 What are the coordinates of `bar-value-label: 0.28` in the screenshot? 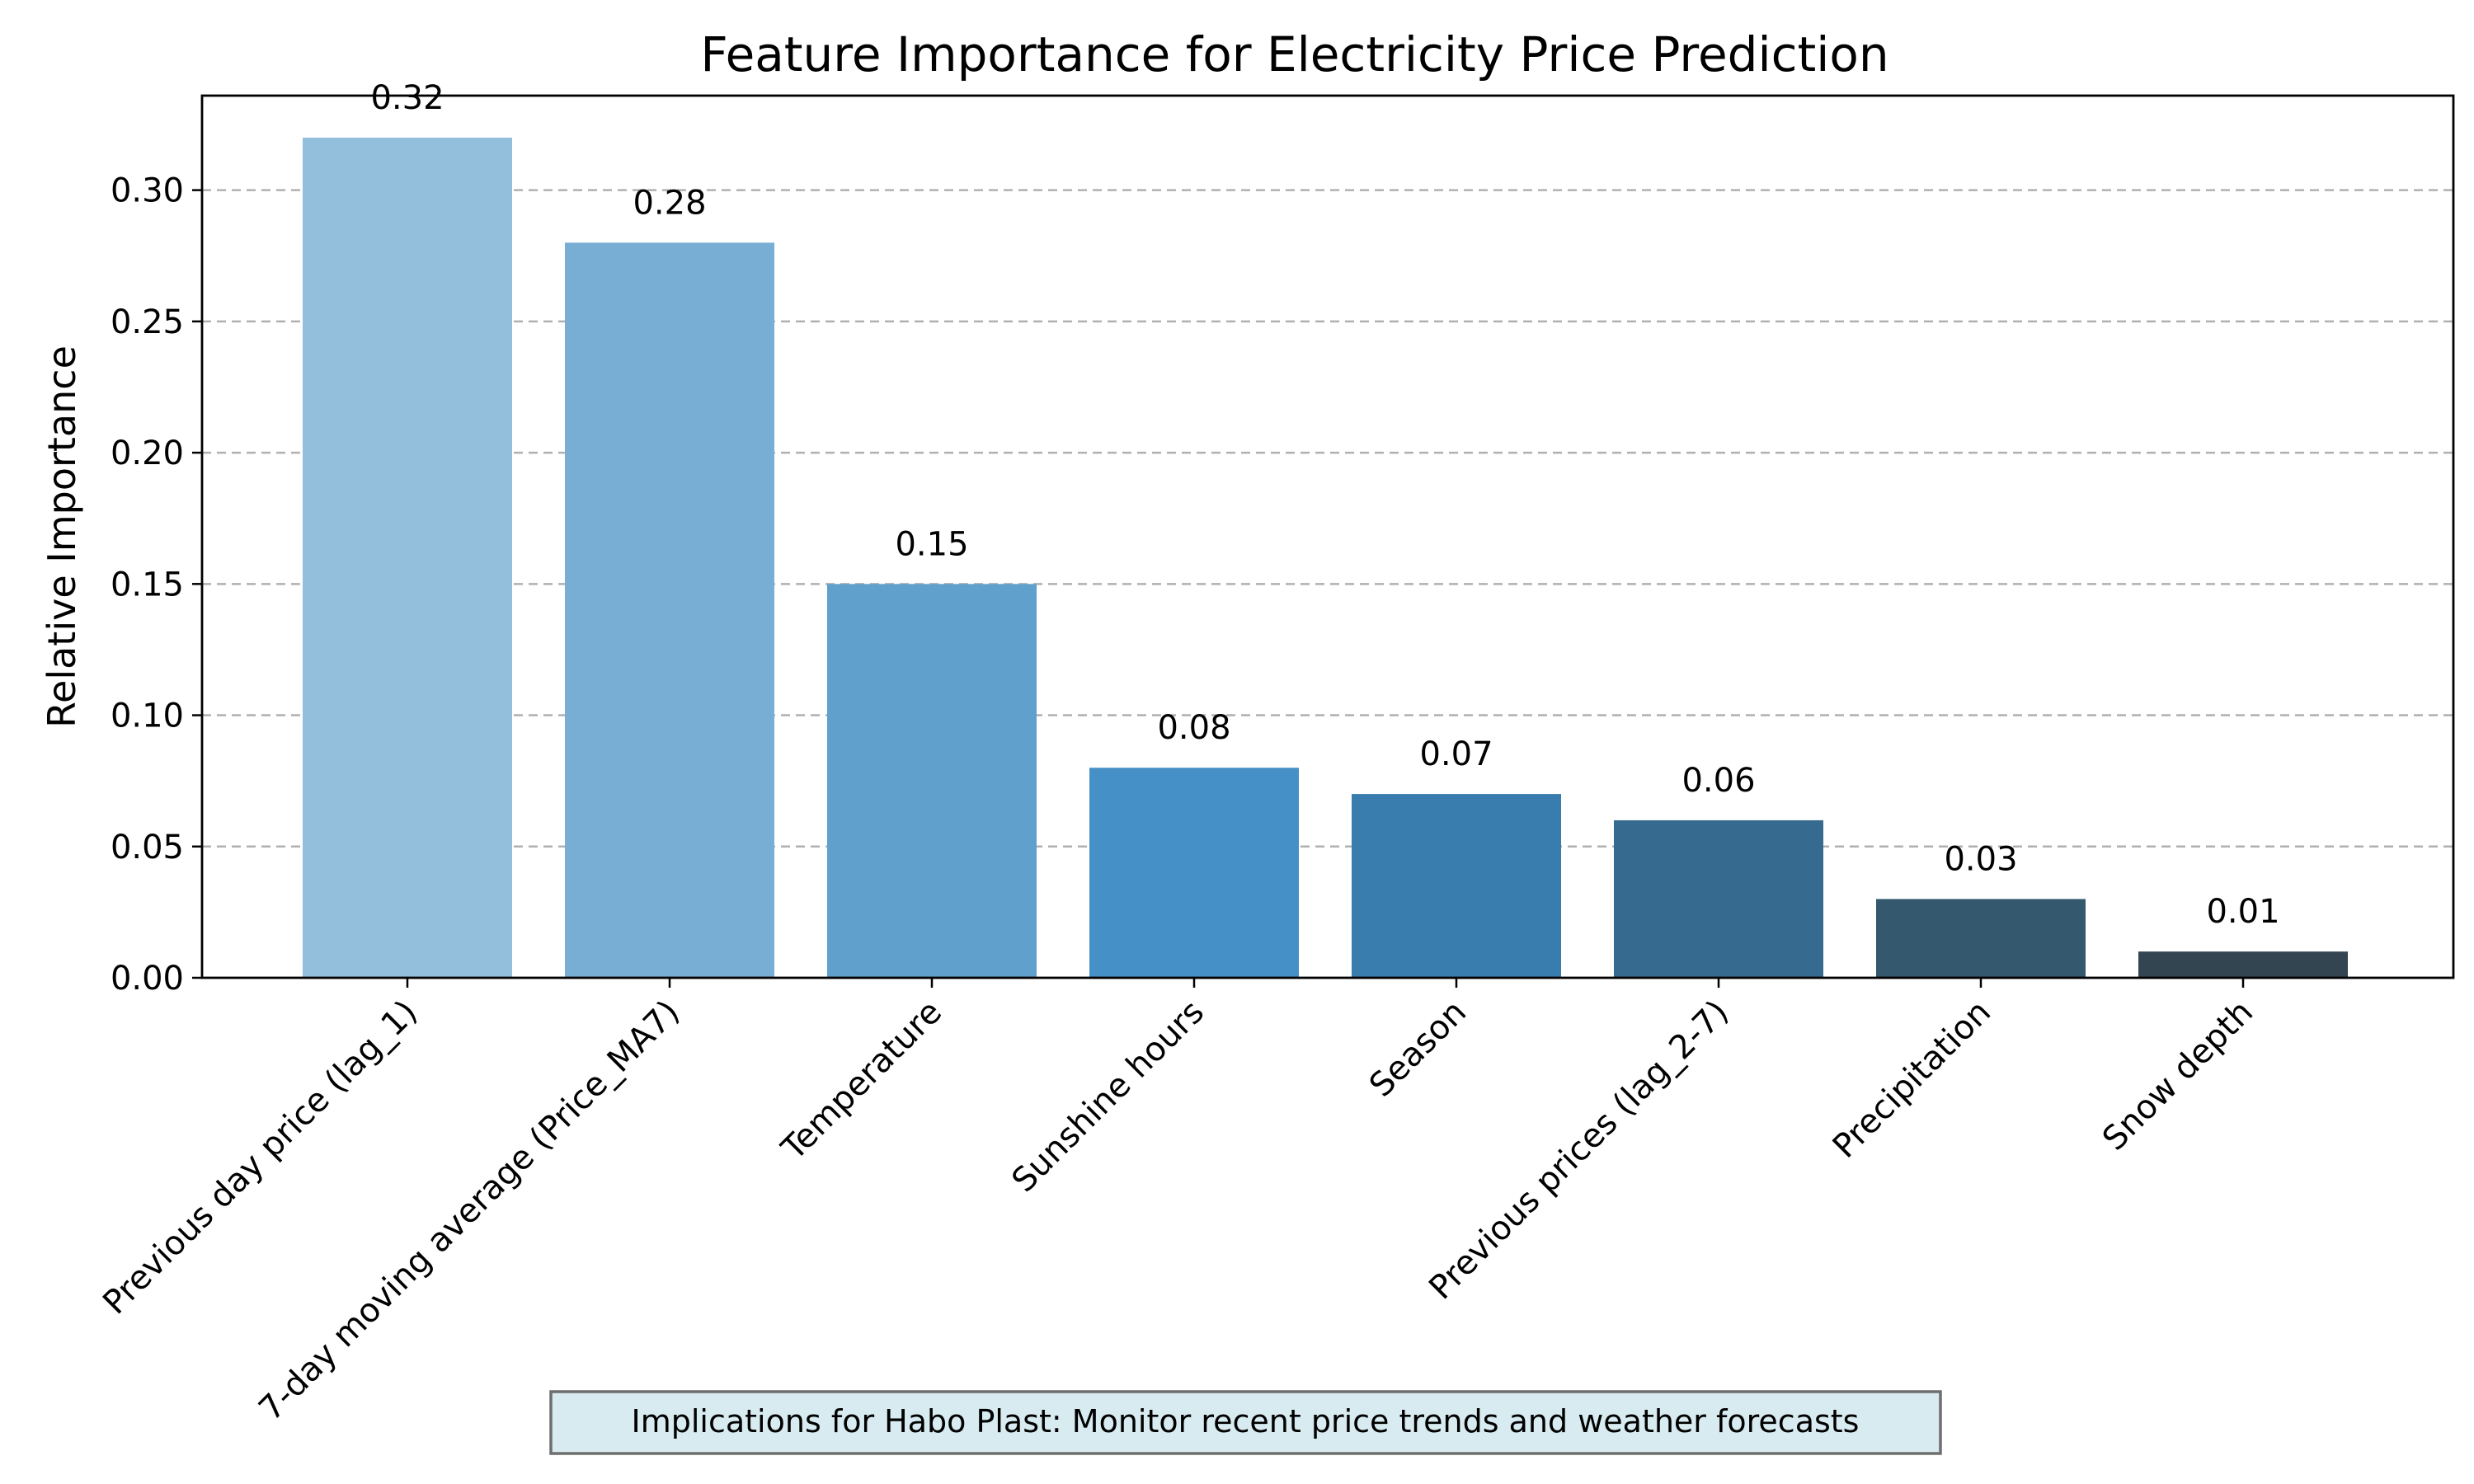 It's located at (669, 203).